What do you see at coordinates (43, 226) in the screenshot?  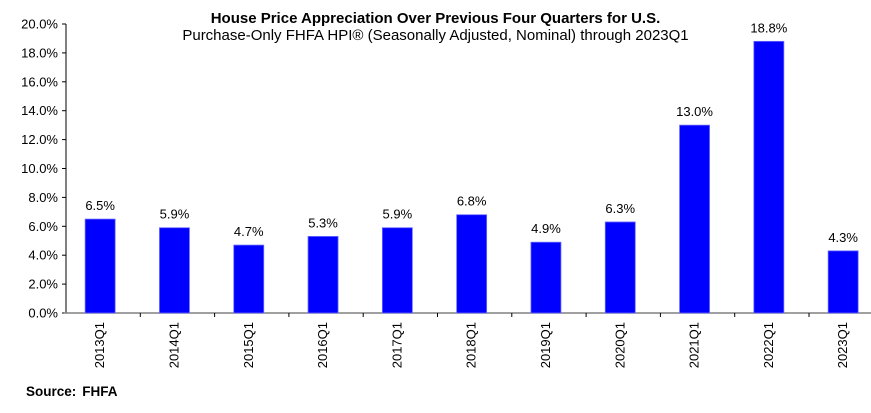 I see `y-tick-label: 6.0%` at bounding box center [43, 226].